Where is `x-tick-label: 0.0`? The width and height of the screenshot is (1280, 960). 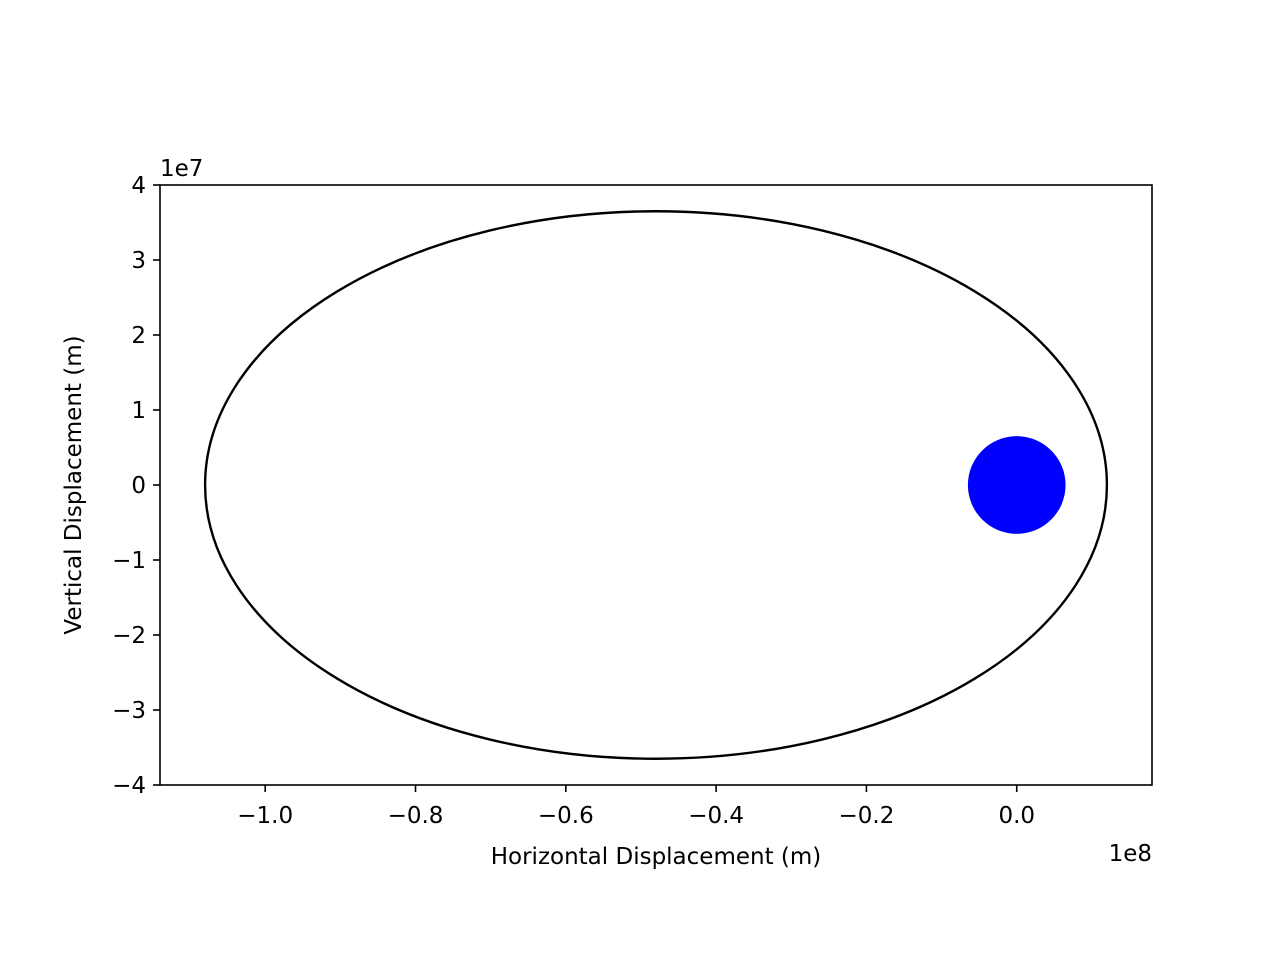
x-tick-label: 0.0 is located at coordinates (1016, 816).